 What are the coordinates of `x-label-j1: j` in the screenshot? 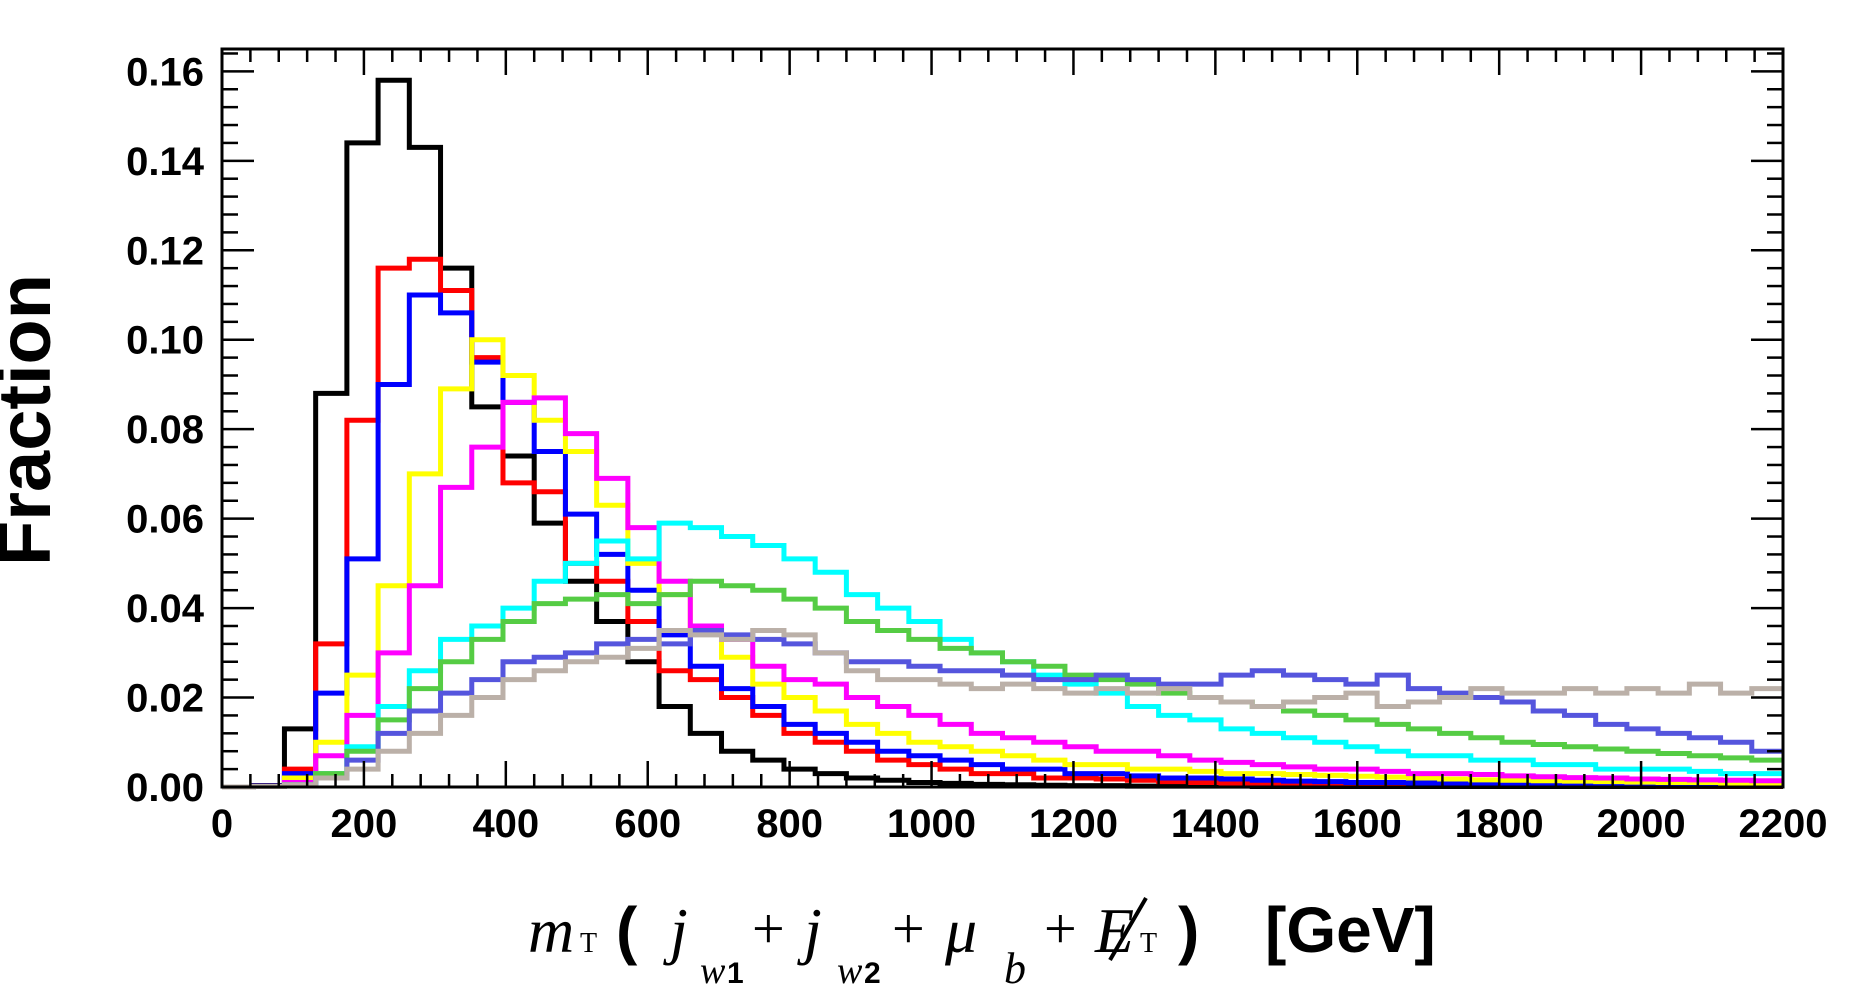 It's located at (675, 930).